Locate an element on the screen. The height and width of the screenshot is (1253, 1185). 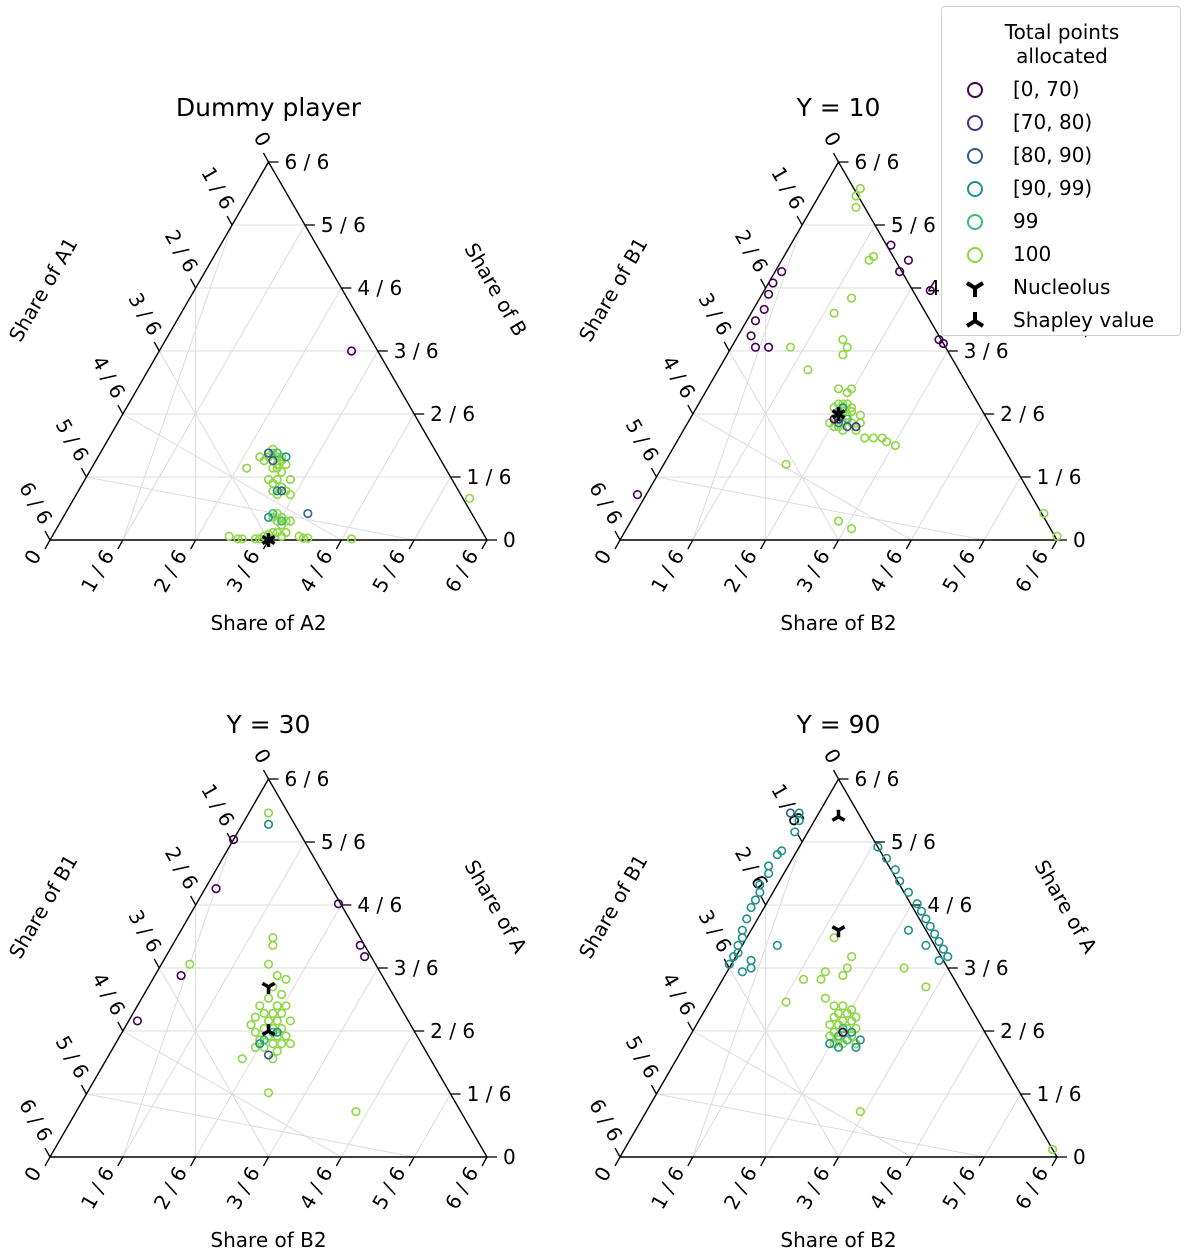
right-tick-label: 4 / 6 is located at coordinates (949, 905).